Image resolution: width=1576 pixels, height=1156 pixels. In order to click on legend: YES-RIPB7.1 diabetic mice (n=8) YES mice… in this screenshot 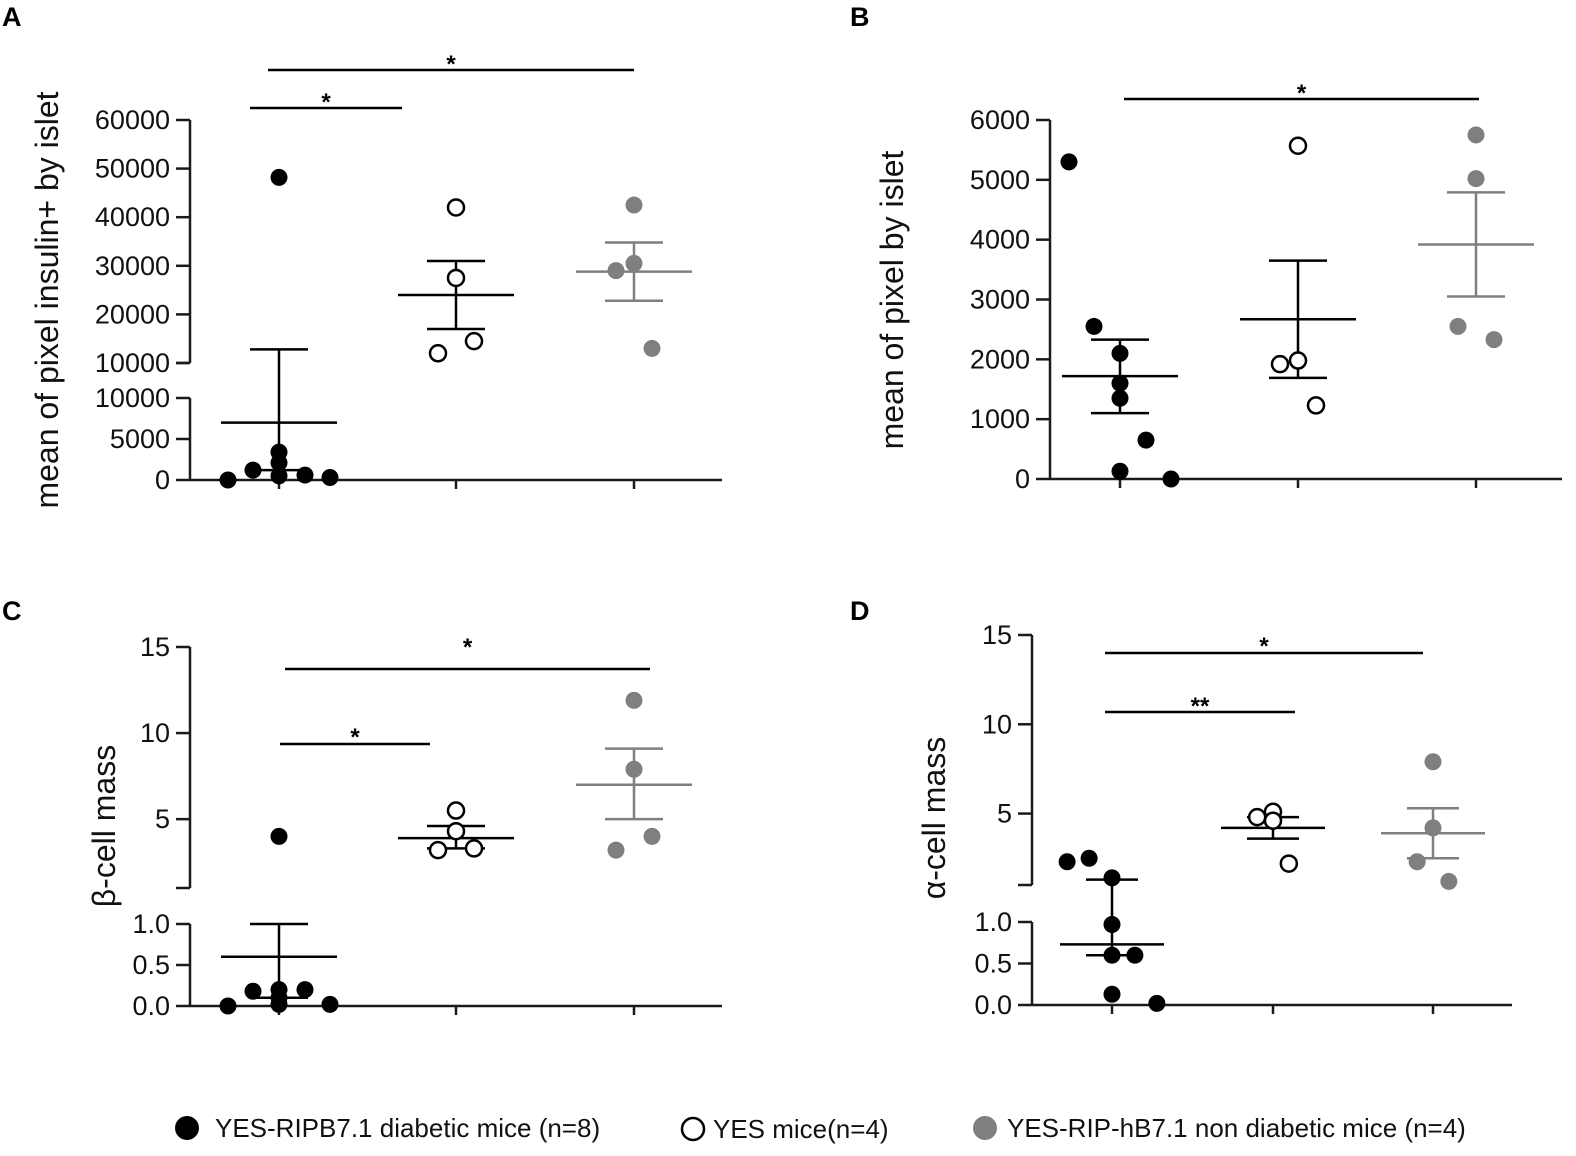, I will do `click(820, 1128)`.